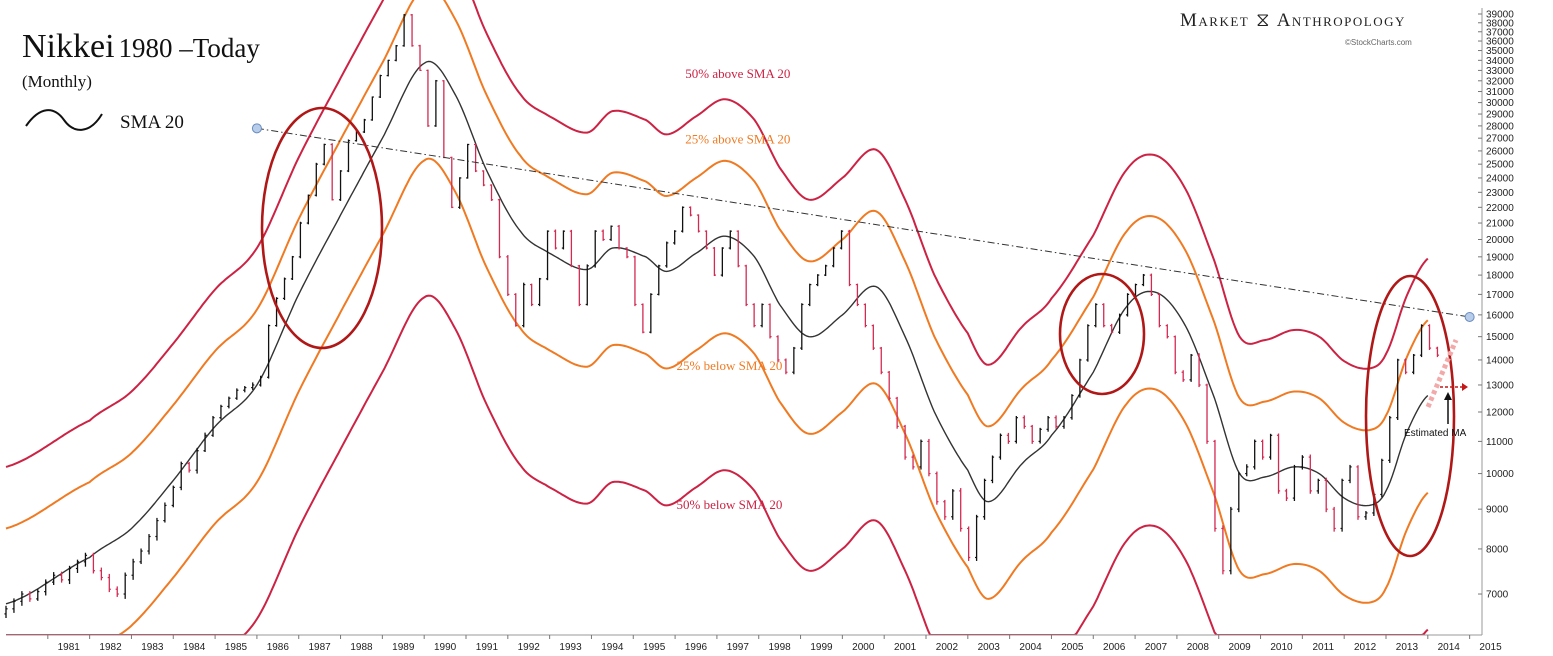 This screenshot has height=656, width=1553. What do you see at coordinates (445, 647) in the screenshot?
I see `x-tick-label: 1990` at bounding box center [445, 647].